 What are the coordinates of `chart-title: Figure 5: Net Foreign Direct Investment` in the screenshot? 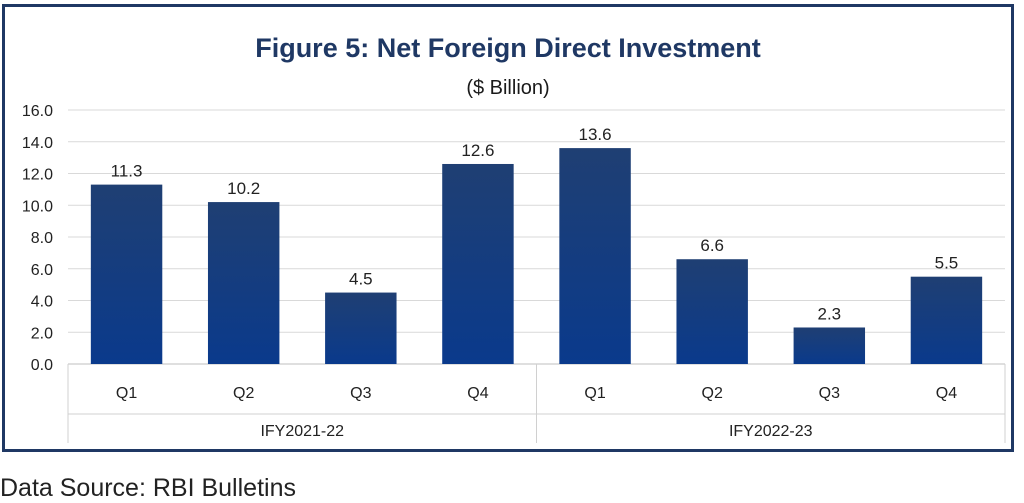 It's located at (508, 48).